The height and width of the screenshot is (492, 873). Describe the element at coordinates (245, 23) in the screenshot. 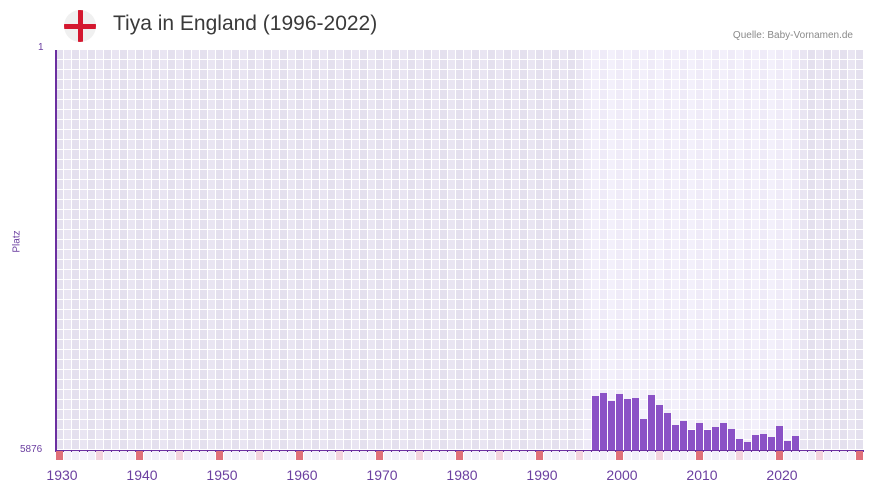

I see `chart-title: Tiya in England (1996-2022)` at that location.